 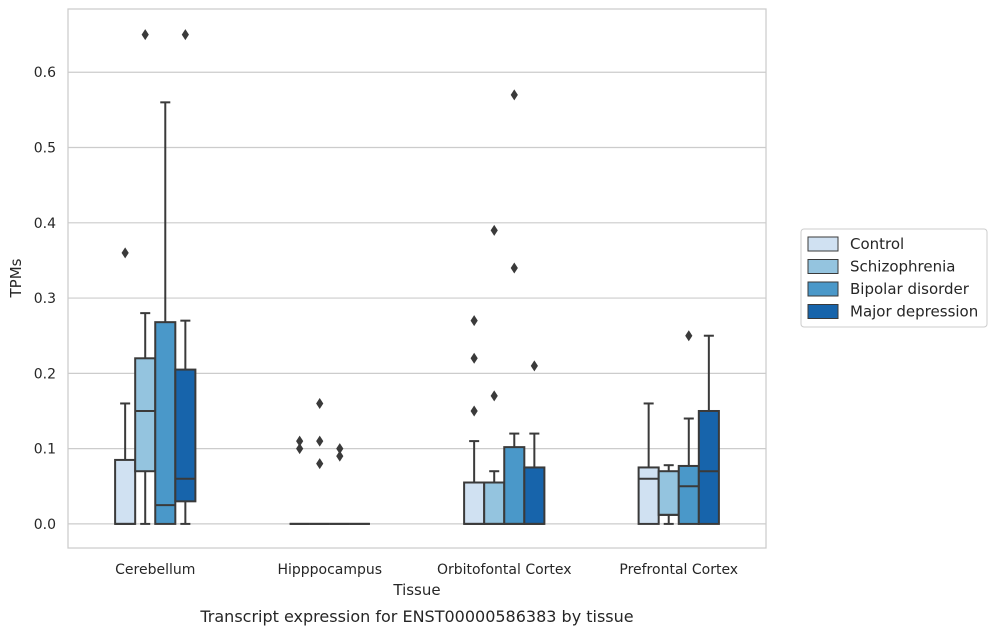 I want to click on x-axis-label: Tissue, so click(x=416, y=590).